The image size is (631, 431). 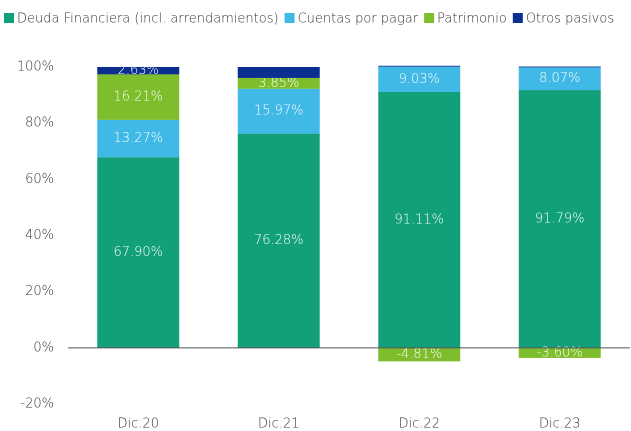 I want to click on legend-label: Deuda Financiera (incl. arrendamientos), so click(x=148, y=19).